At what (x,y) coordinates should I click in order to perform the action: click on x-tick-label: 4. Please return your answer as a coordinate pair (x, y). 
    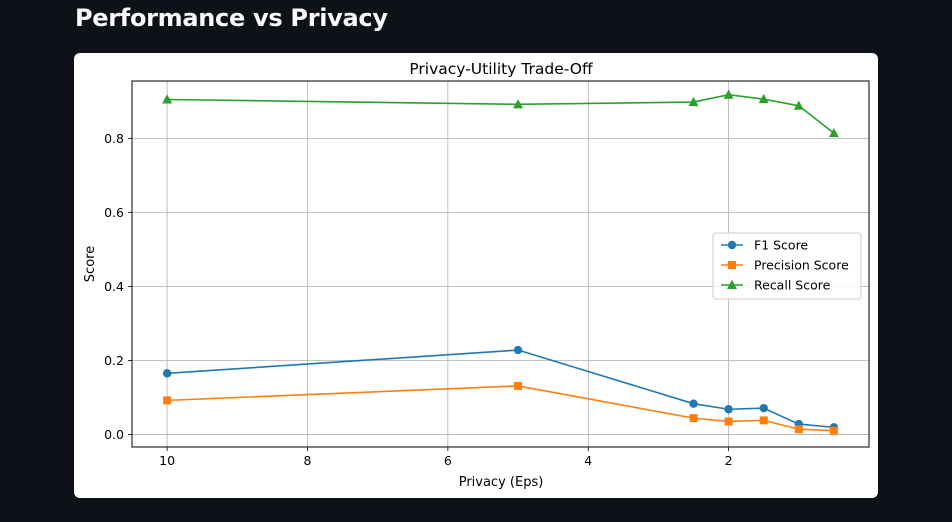
    Looking at the image, I should click on (588, 460).